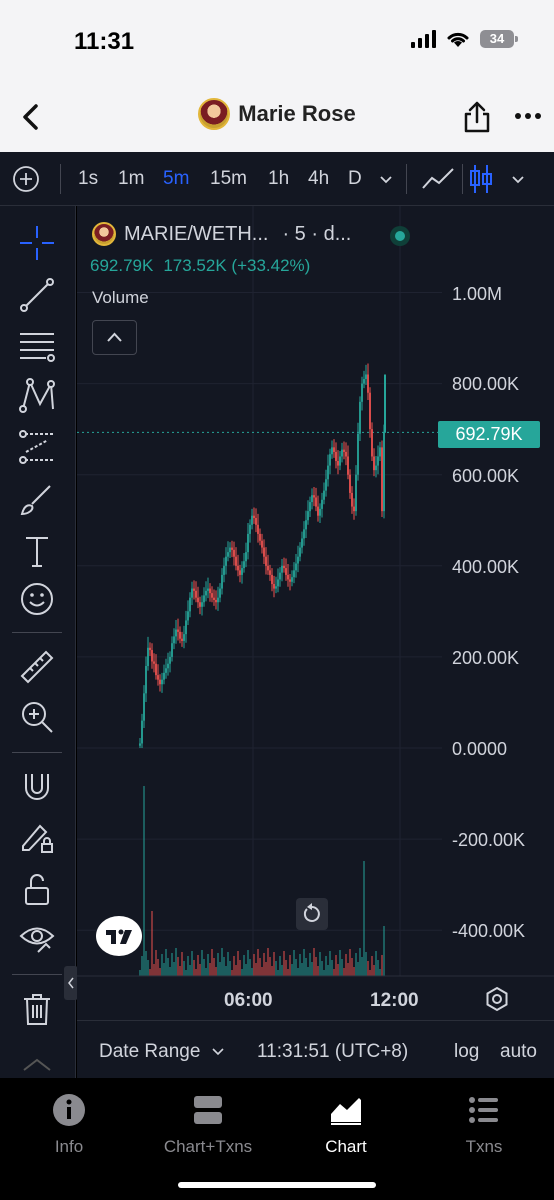 Image resolution: width=554 pixels, height=1200 pixels. What do you see at coordinates (279, 178) in the screenshot?
I see `interval-1h: 1h` at bounding box center [279, 178].